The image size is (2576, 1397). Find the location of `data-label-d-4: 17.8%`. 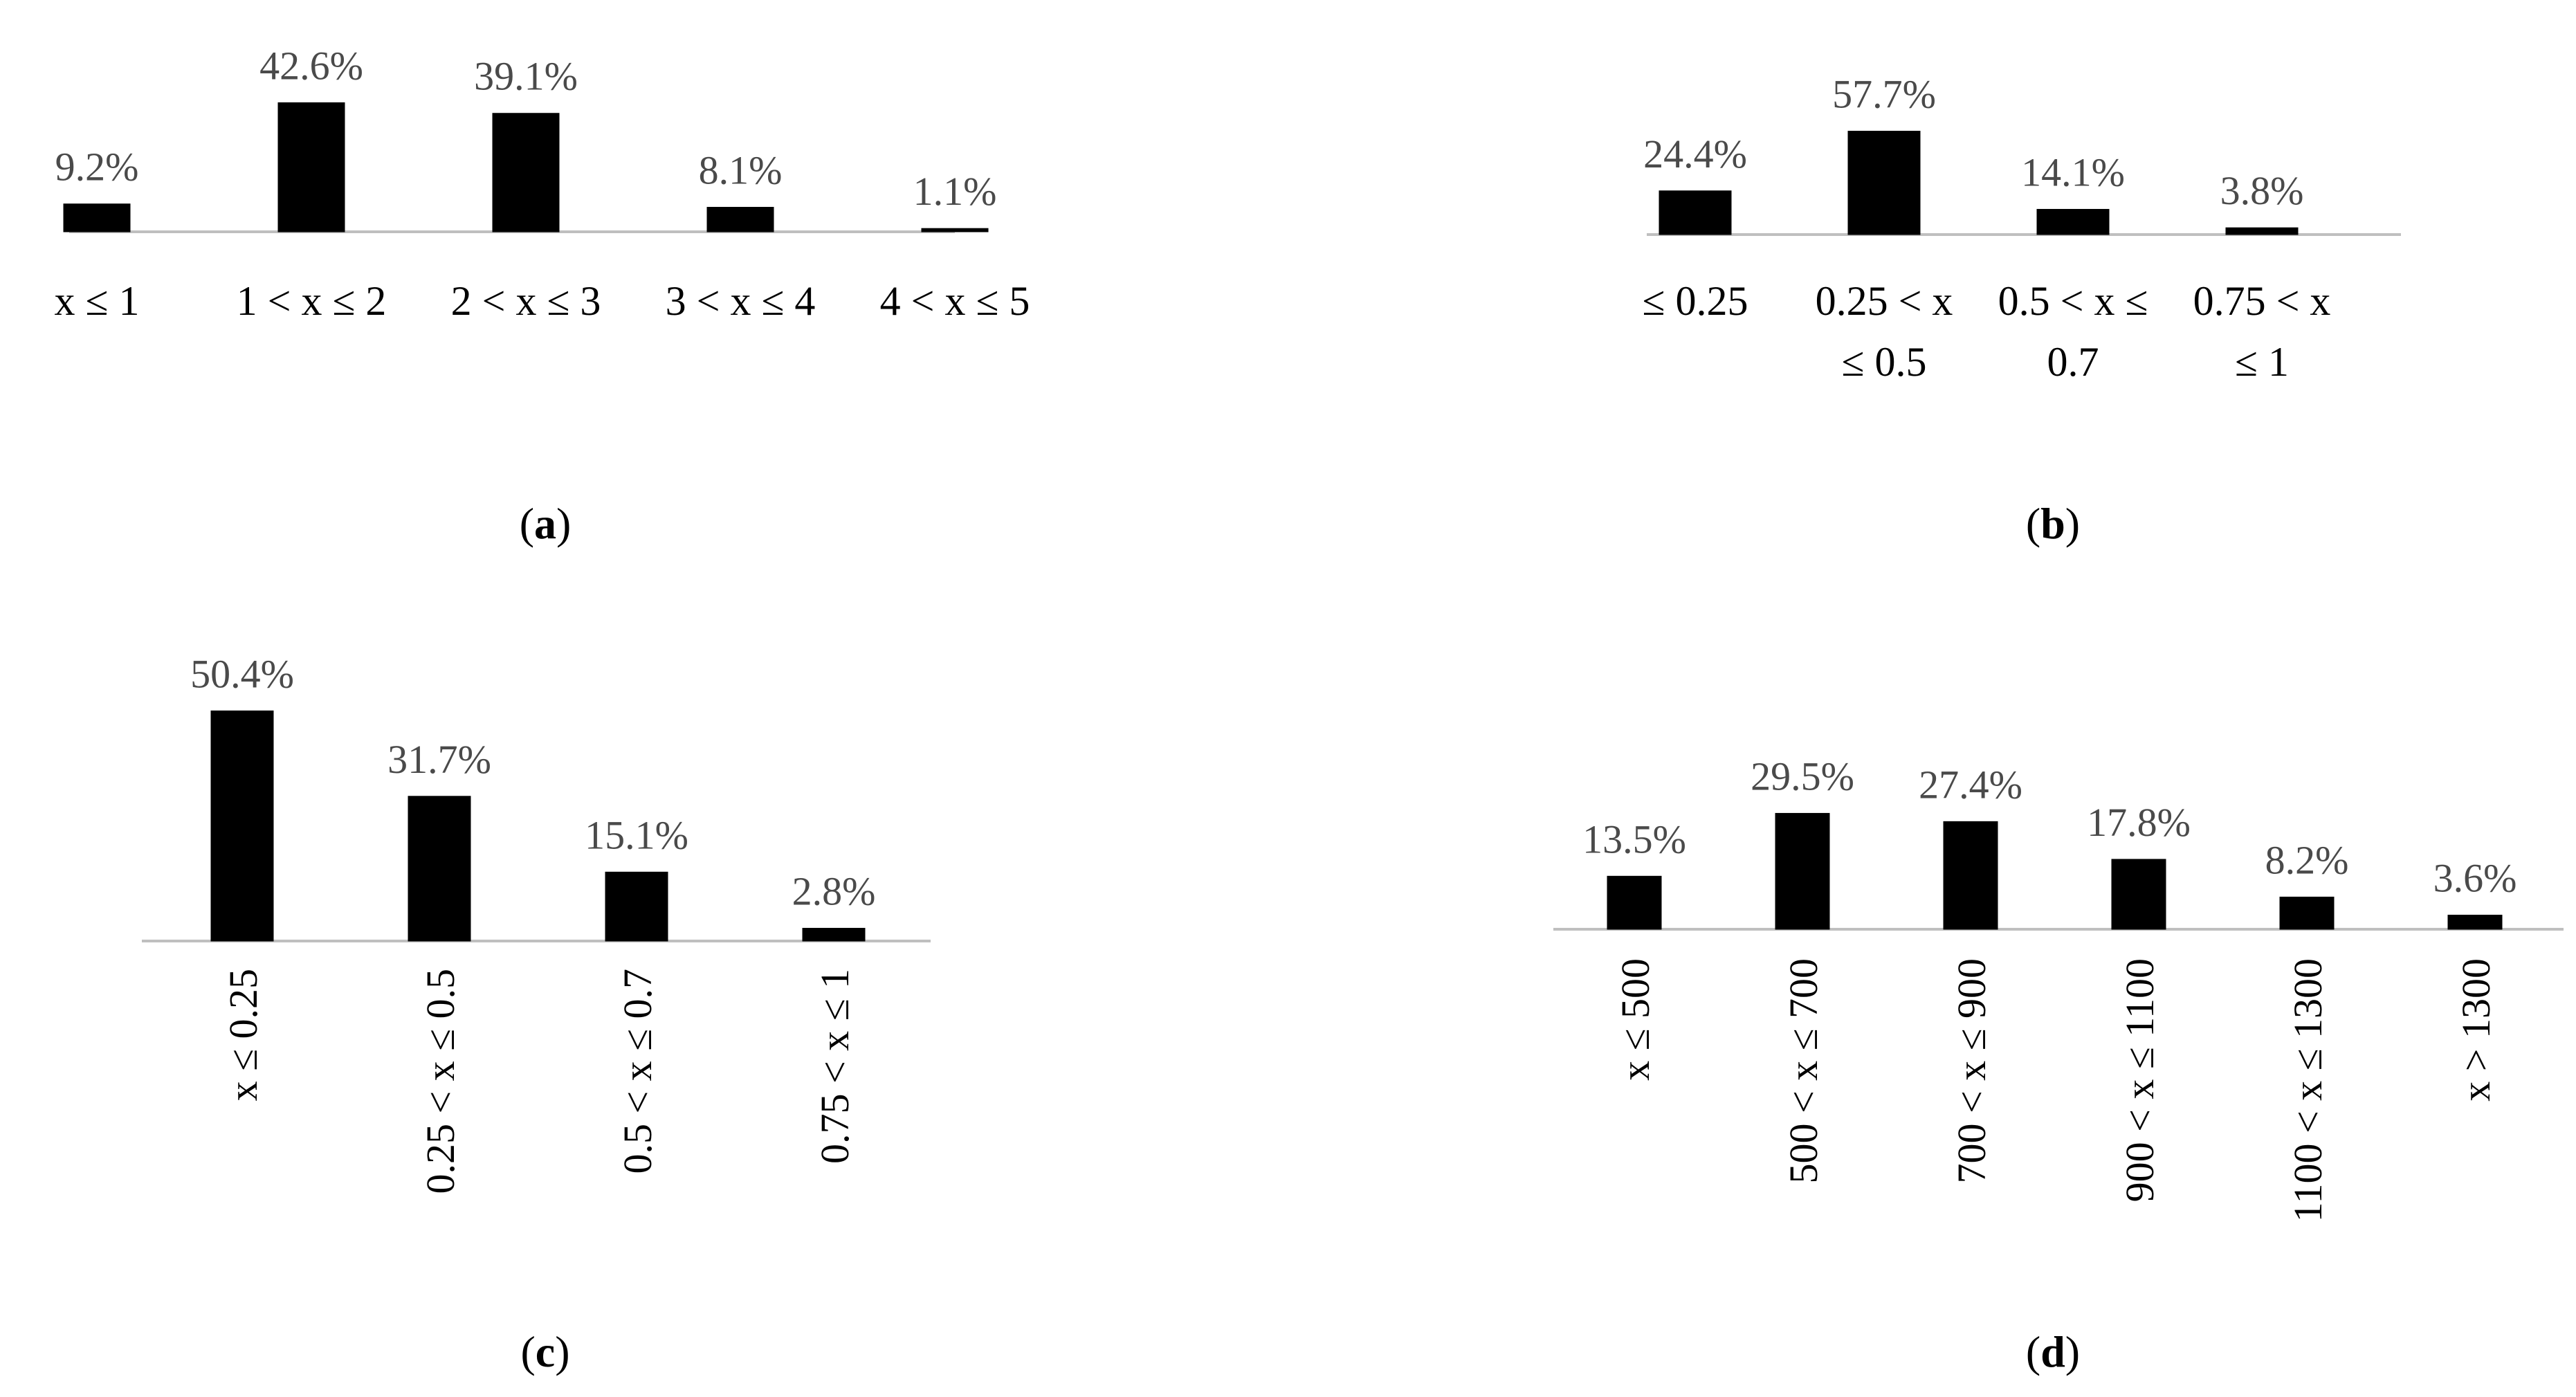

data-label-d-4: 17.8% is located at coordinates (2139, 822).